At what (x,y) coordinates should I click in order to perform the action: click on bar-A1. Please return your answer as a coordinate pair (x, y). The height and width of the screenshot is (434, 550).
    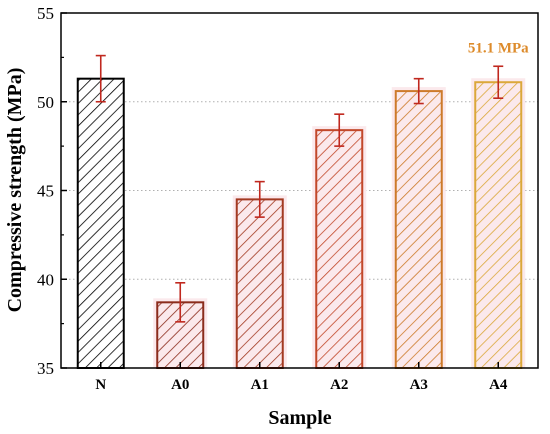
    Looking at the image, I should click on (259, 283).